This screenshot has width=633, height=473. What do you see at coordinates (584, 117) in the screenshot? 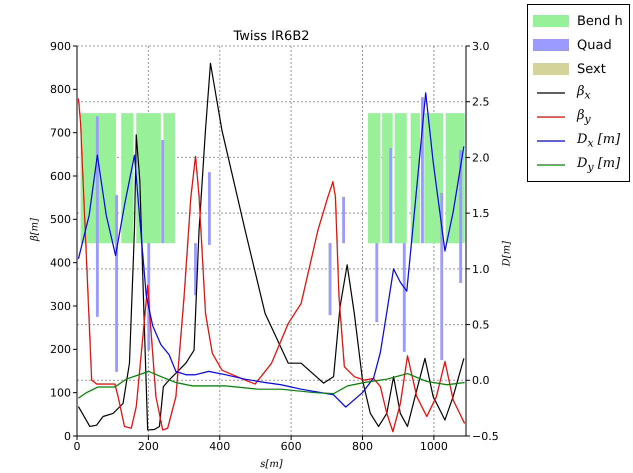
I see `legend-label: β$_{y}$` at bounding box center [584, 117].